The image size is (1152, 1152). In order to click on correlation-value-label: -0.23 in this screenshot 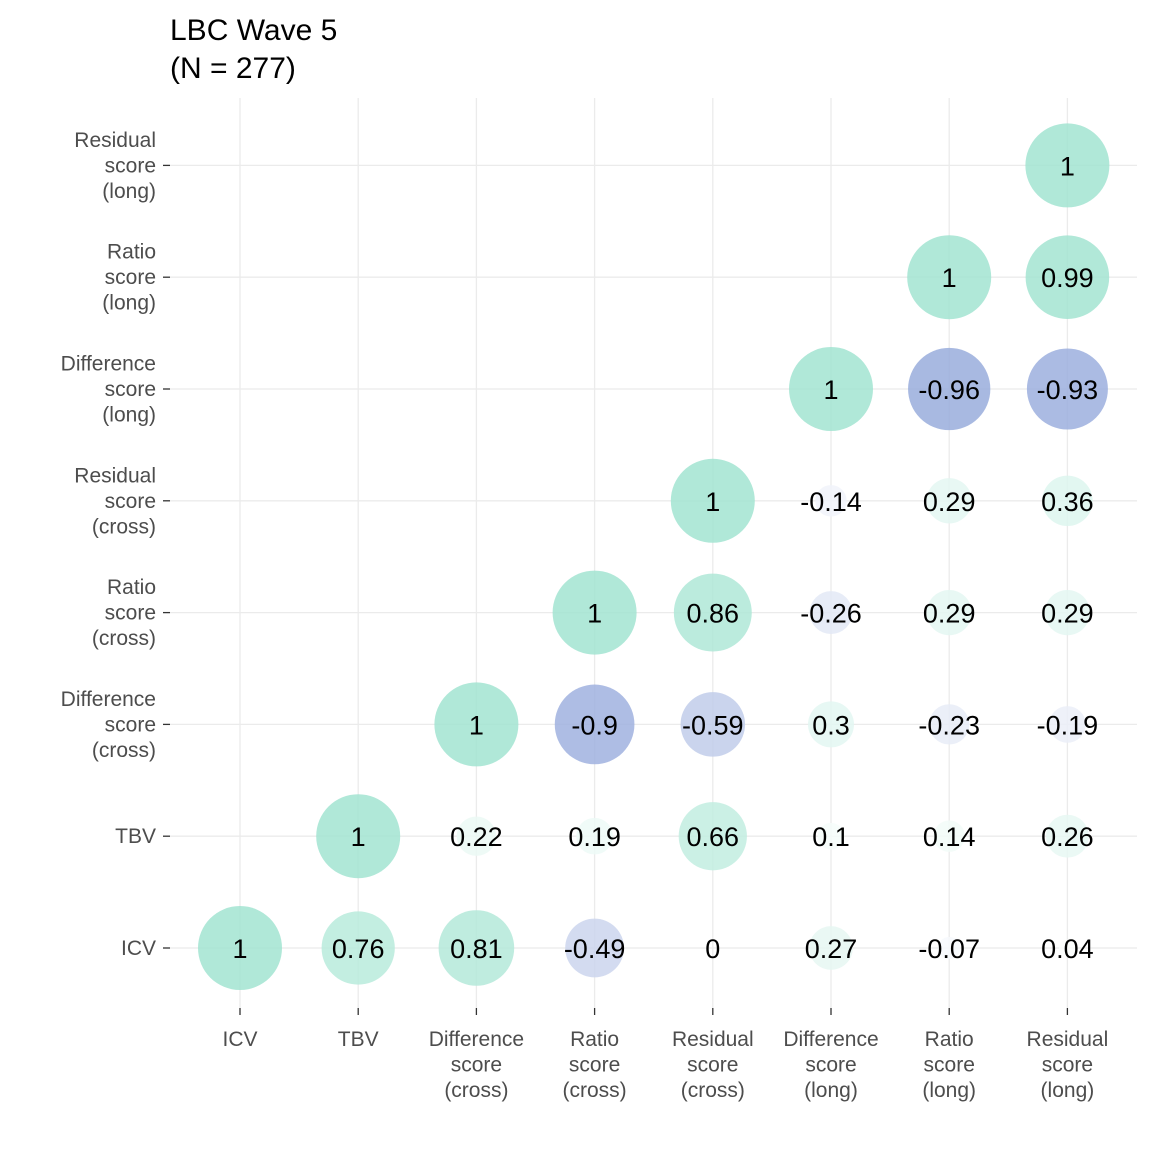, I will do `click(949, 725)`.